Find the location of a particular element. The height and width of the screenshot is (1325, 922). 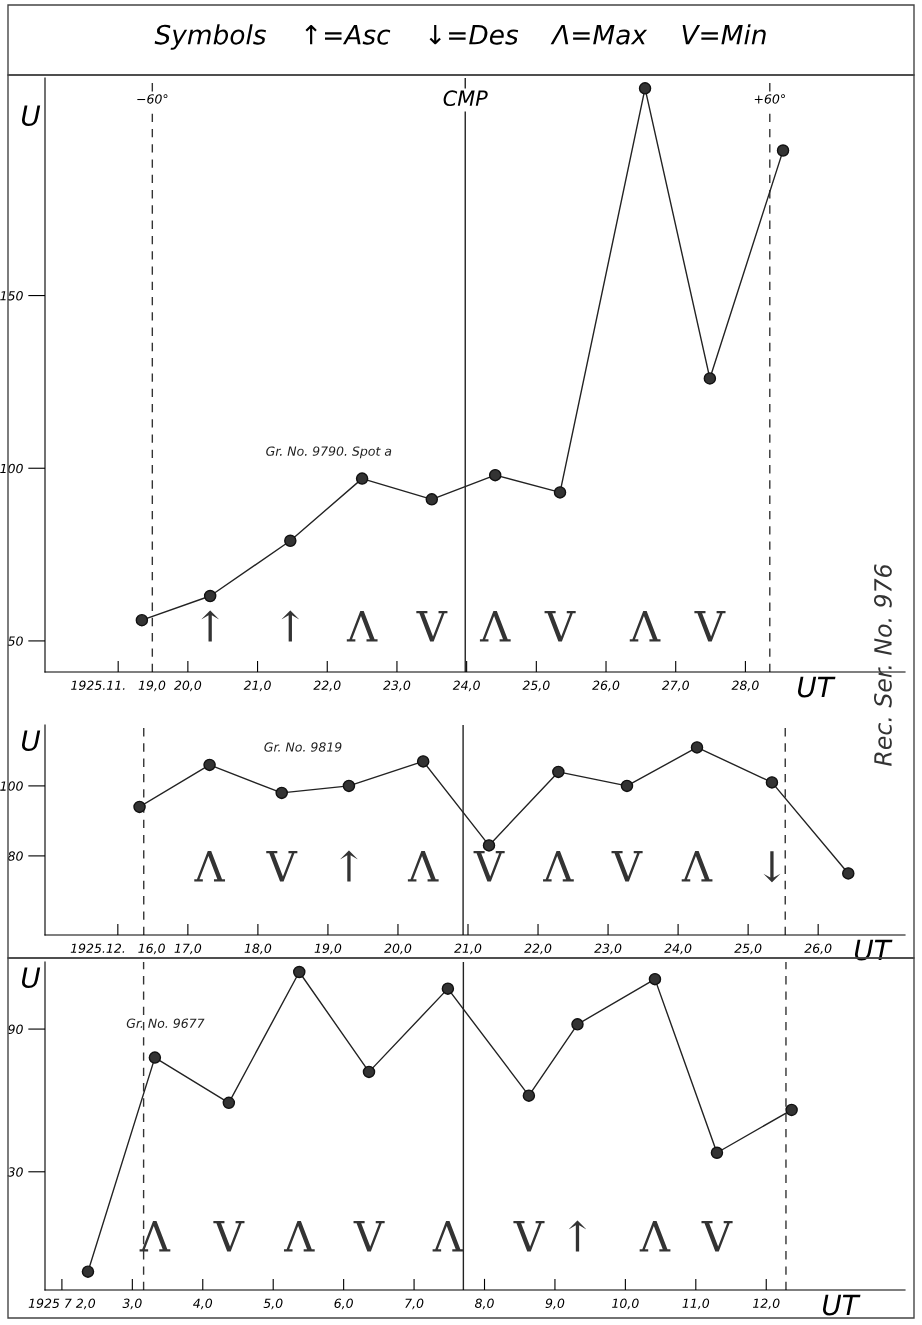

x-tick-label: 1925.12. 16,0 is located at coordinates (117, 949).